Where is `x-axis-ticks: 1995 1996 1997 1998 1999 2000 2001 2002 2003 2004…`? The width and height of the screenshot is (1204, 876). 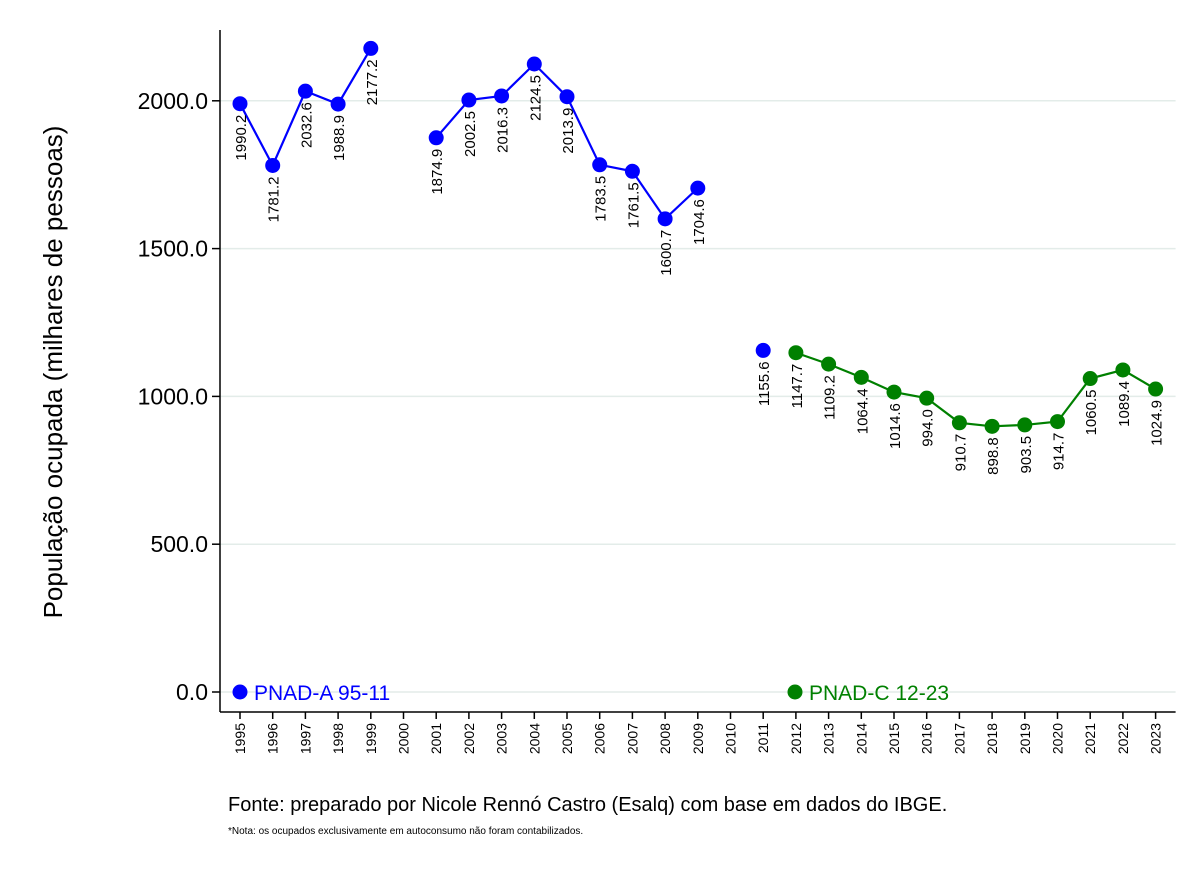
x-axis-ticks: 1995 1996 1997 1998 1999 2000 2001 2002 2003 2004… is located at coordinates (698, 733).